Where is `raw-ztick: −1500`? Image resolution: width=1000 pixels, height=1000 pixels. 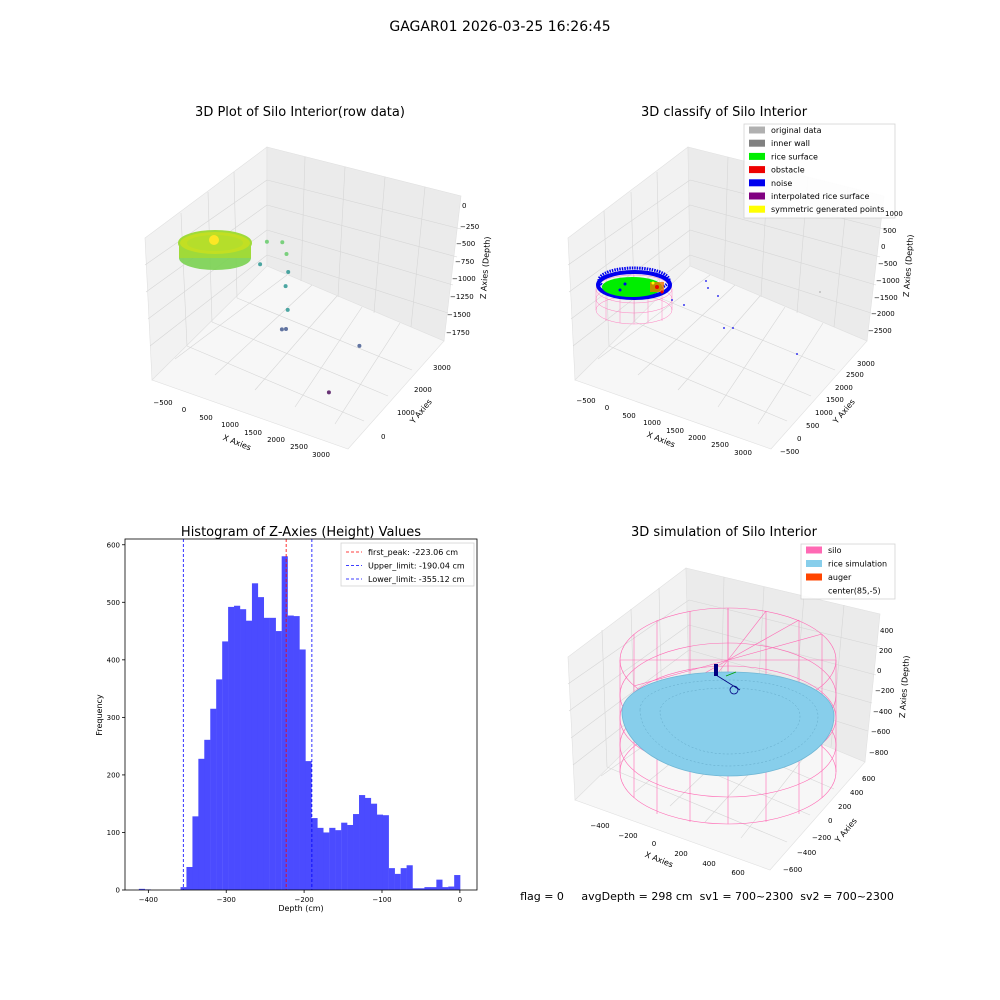 raw-ztick: −1500 is located at coordinates (459, 315).